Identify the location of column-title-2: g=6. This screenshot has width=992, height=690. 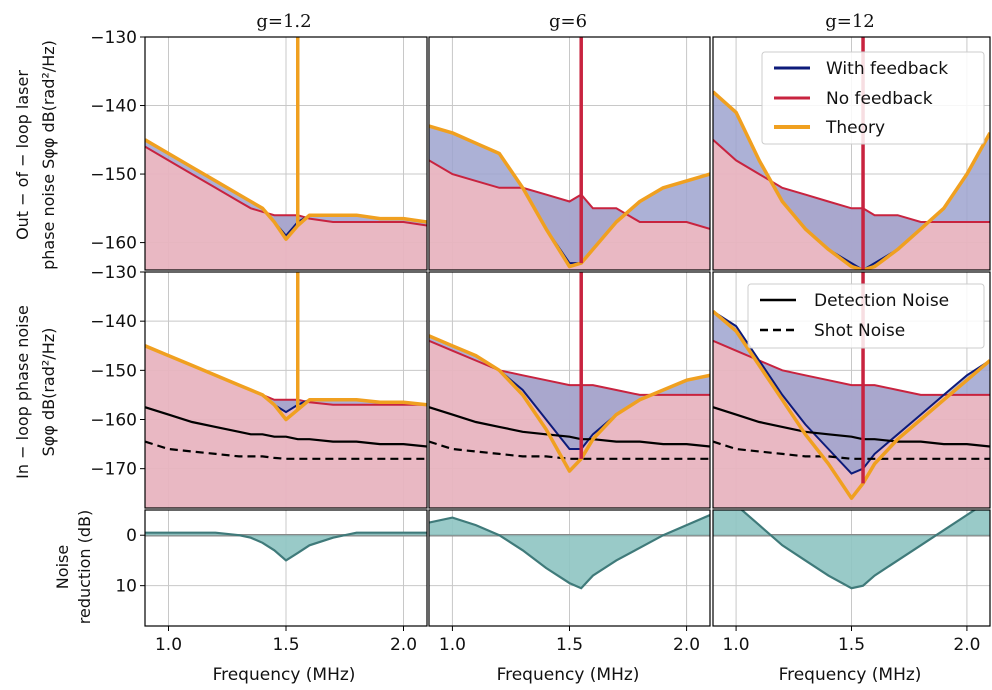
(568, 21).